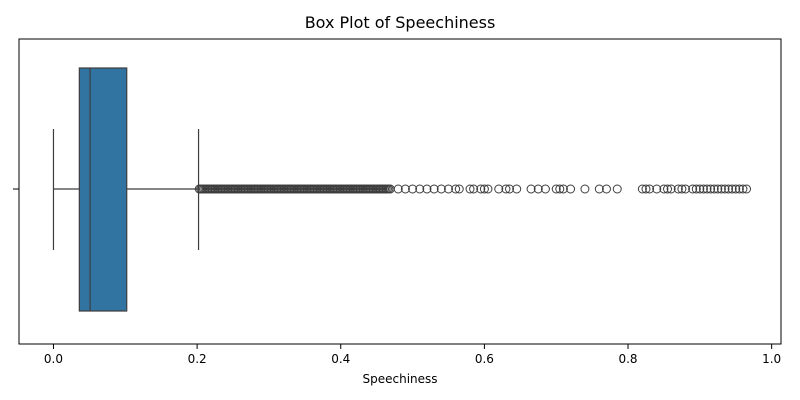 Image resolution: width=800 pixels, height=400 pixels. I want to click on x-tick-label: 0.2, so click(197, 359).